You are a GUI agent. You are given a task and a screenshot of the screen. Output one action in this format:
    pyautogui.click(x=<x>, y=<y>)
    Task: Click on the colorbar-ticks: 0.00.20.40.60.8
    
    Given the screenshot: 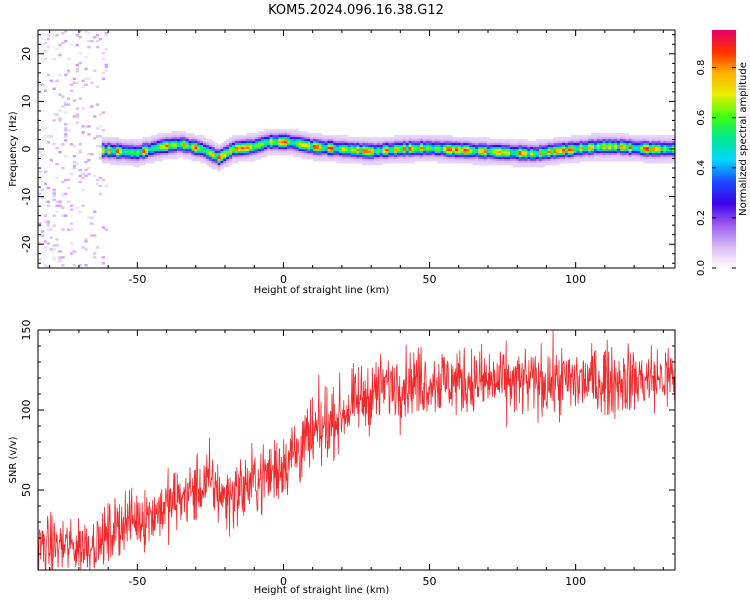 What is the action you would take?
    pyautogui.click(x=716, y=168)
    